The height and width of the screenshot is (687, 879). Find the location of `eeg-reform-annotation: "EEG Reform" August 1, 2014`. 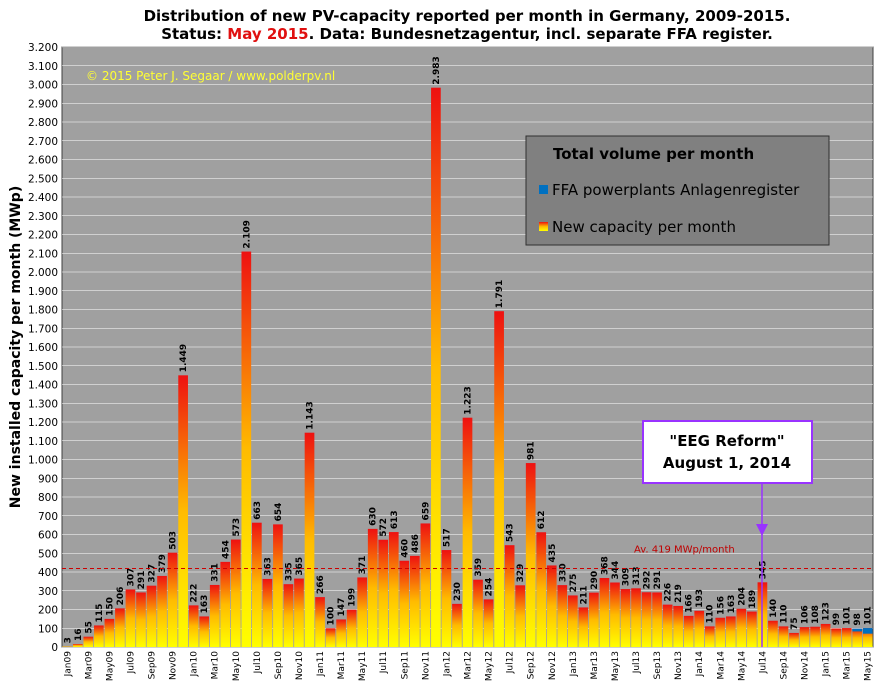

eeg-reform-annotation: "EEG Reform" August 1, 2014 is located at coordinates (727, 533).